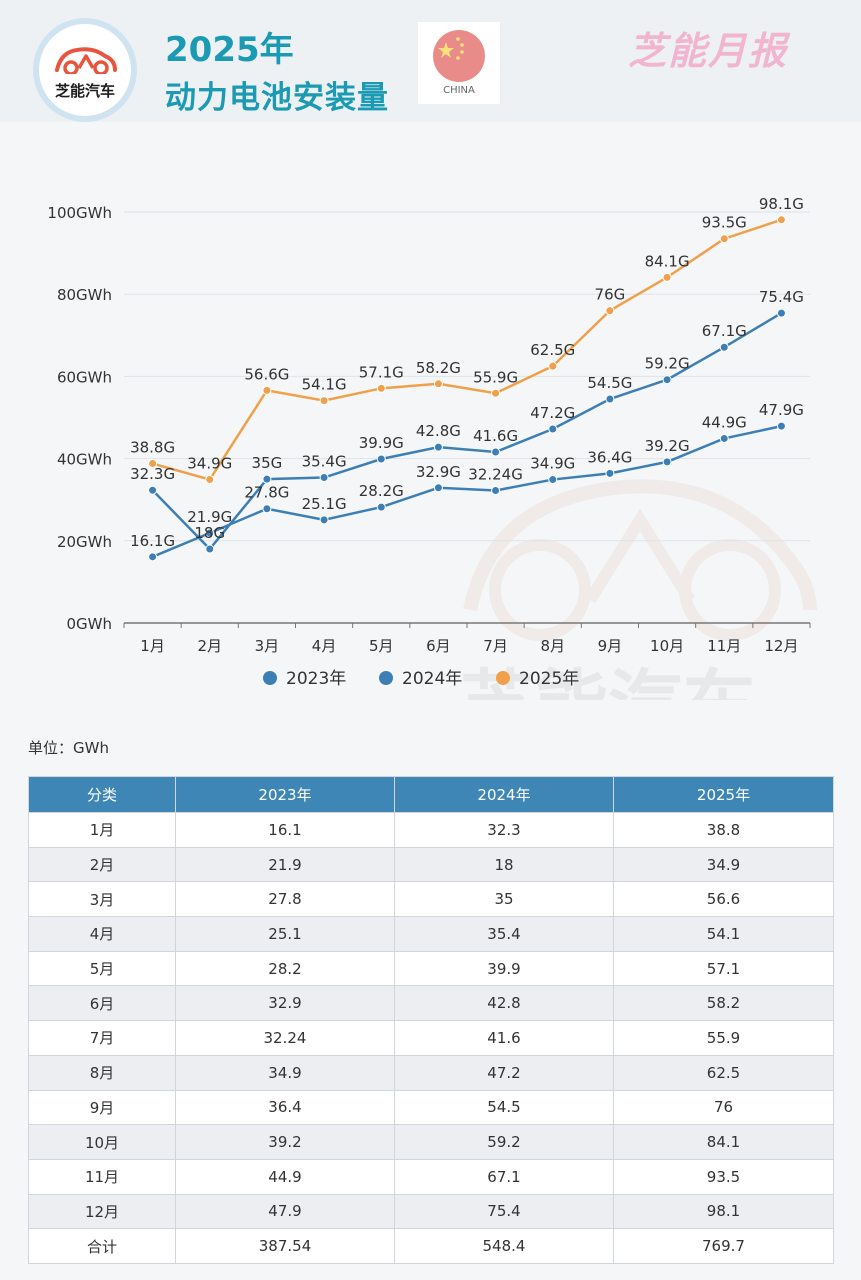  What do you see at coordinates (723, 968) in the screenshot?
I see `table-cell: 57.1` at bounding box center [723, 968].